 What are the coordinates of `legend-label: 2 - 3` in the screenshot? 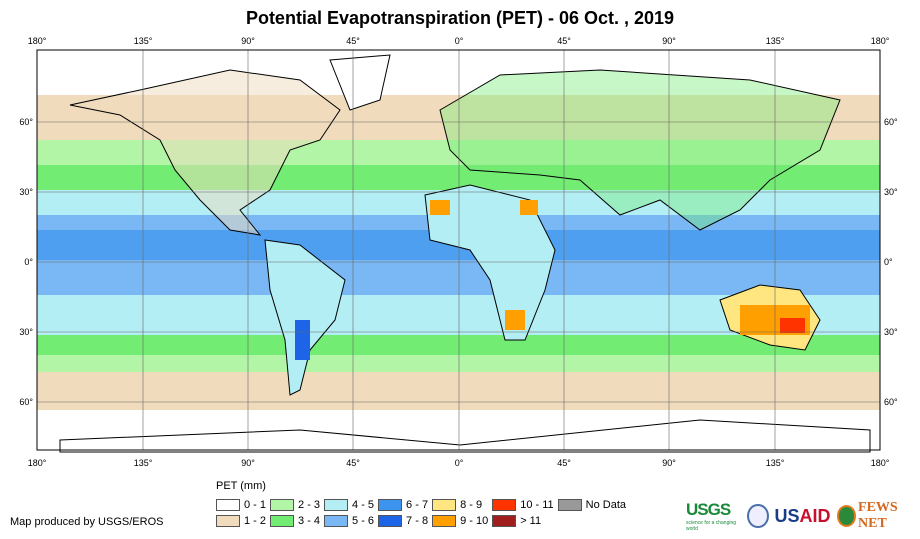 It's located at (309, 505).